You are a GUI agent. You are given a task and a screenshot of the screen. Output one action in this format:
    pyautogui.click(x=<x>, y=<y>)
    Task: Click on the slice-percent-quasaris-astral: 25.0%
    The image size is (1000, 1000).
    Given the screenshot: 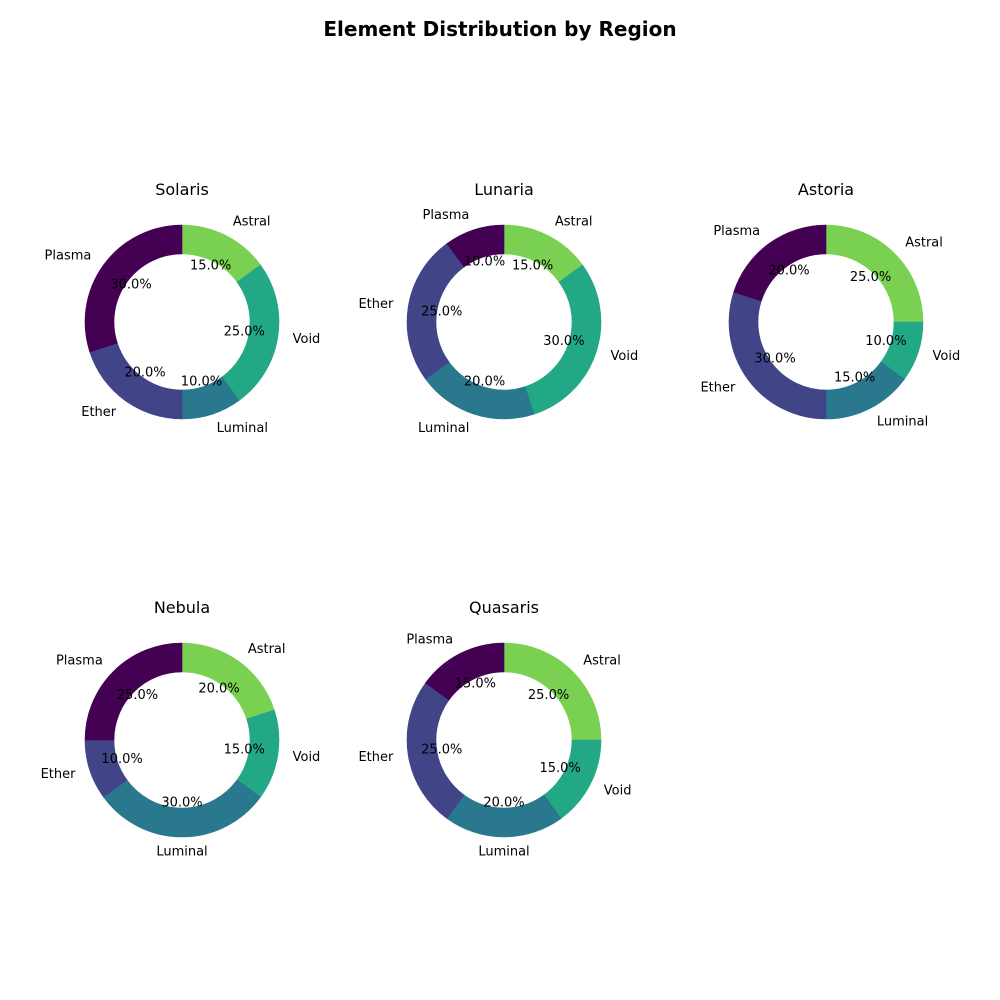 What is the action you would take?
    pyautogui.click(x=548, y=695)
    